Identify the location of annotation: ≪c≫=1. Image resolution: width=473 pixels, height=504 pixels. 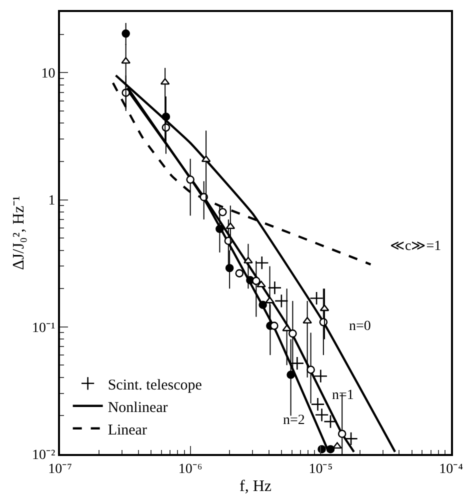
(416, 246).